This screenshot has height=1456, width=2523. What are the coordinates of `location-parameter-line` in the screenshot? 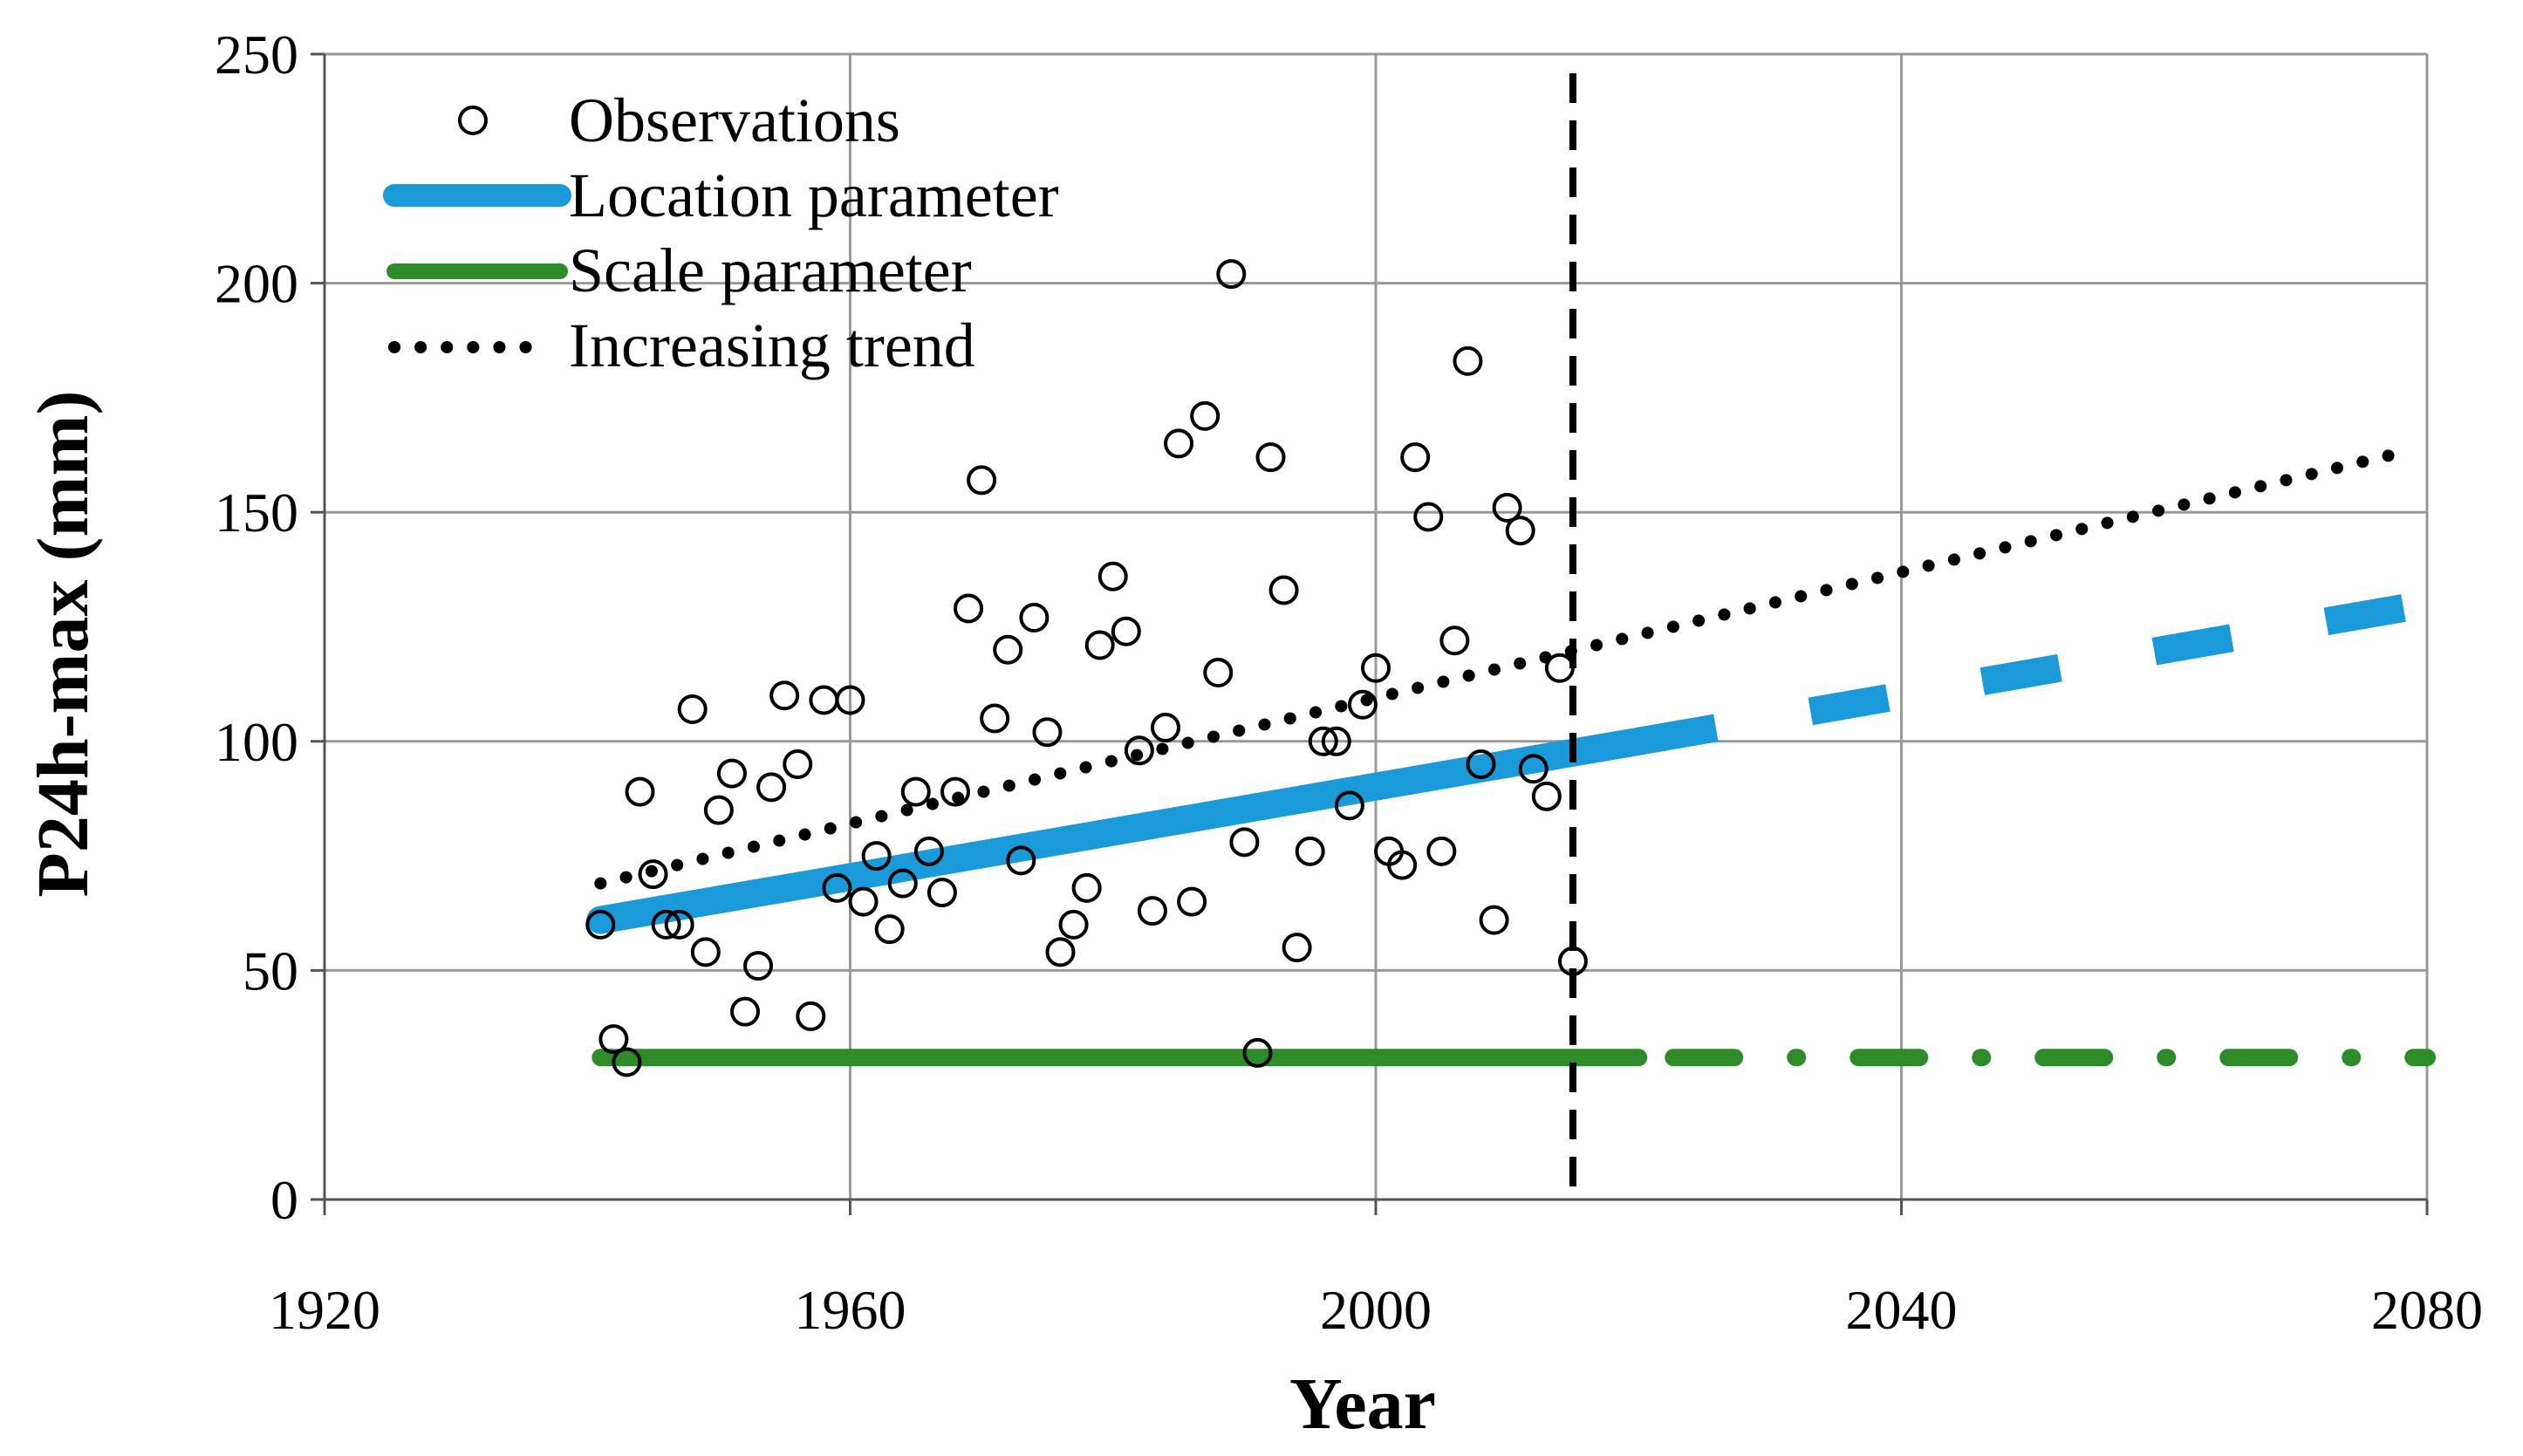 It's located at (1119, 830).